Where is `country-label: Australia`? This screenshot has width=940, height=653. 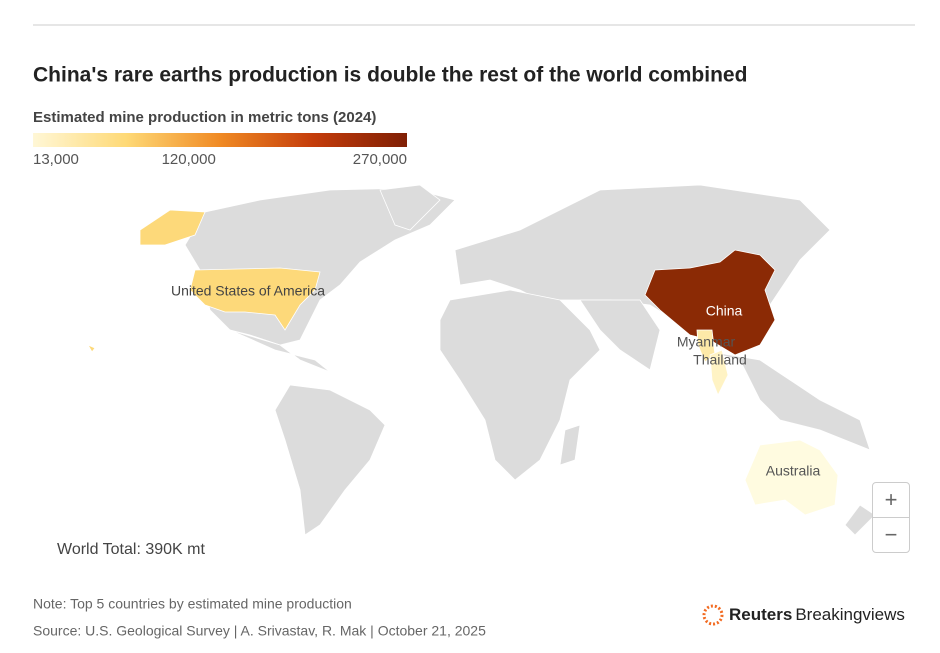
country-label: Australia is located at coordinates (793, 471).